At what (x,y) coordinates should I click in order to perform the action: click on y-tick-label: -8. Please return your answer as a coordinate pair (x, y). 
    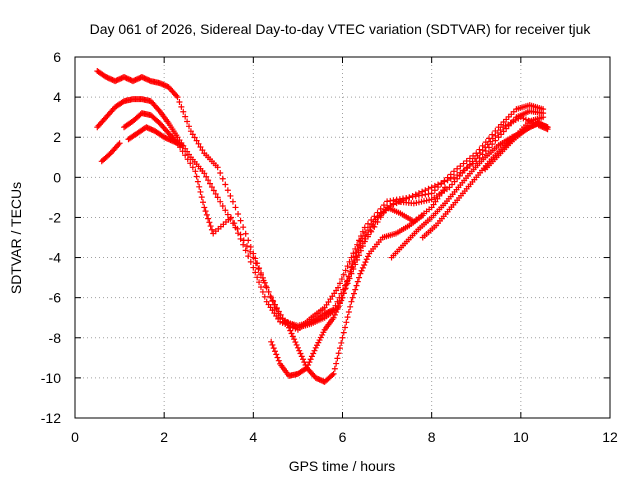
    Looking at the image, I should click on (55, 338).